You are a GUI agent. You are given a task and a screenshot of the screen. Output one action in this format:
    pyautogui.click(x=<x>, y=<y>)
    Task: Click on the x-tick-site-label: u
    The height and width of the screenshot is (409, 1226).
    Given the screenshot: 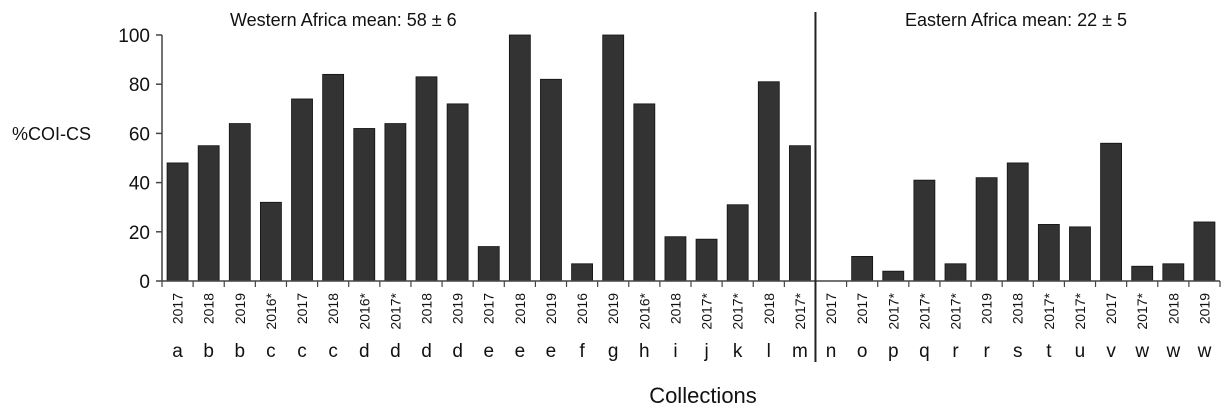 What is the action you would take?
    pyautogui.click(x=1080, y=351)
    